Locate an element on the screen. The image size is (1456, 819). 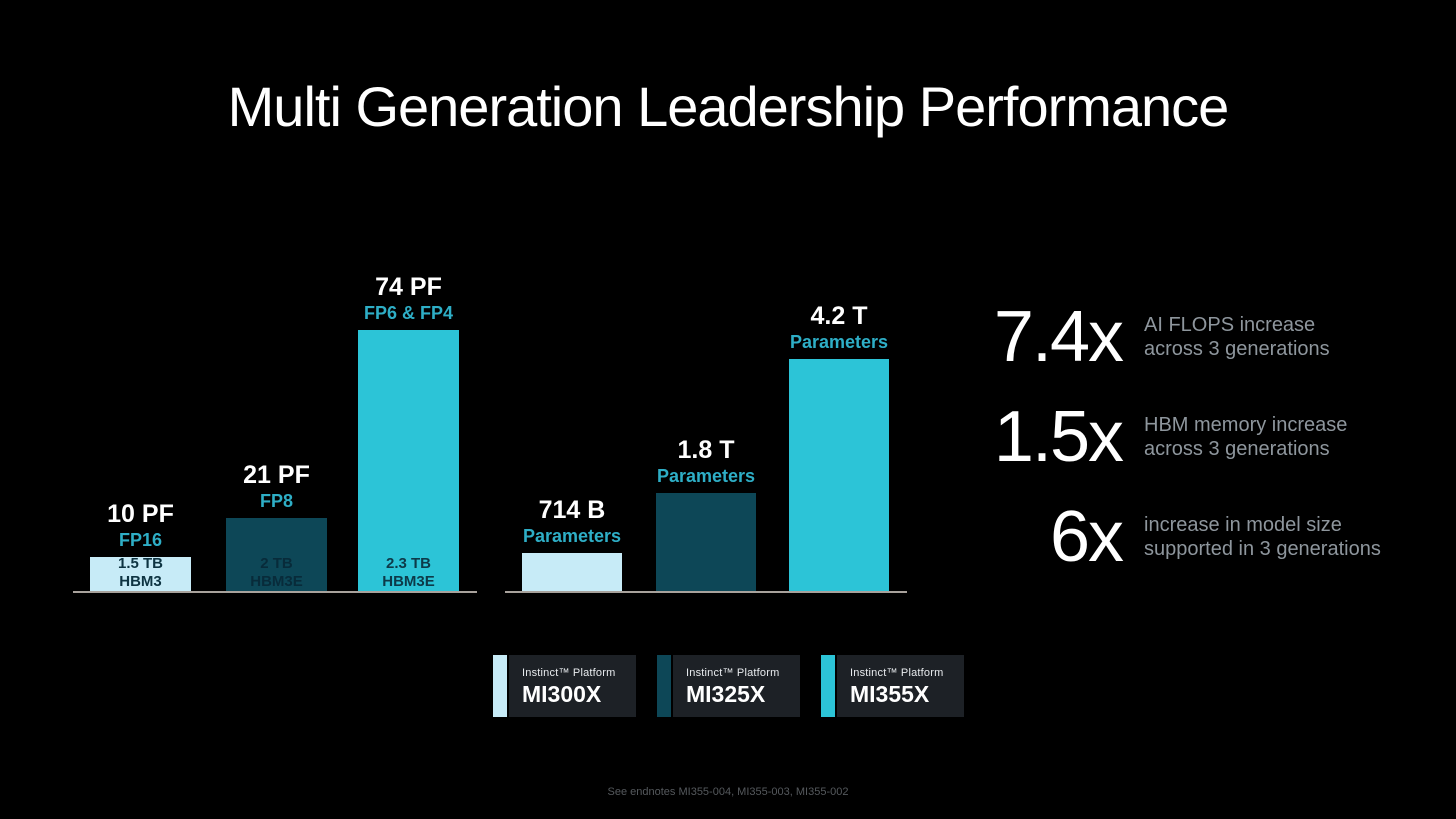
bar-sub-label: FP6 & FP4 is located at coordinates (408, 313).